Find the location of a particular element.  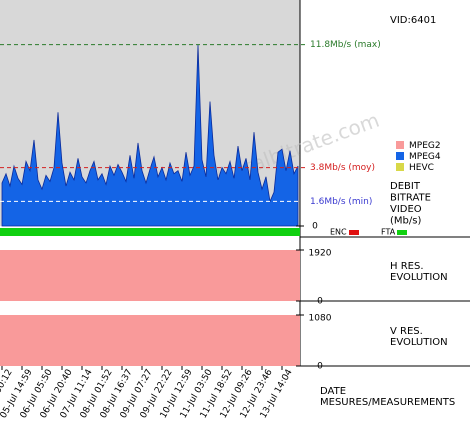

id-label: VID:6401 is located at coordinates (413, 20).